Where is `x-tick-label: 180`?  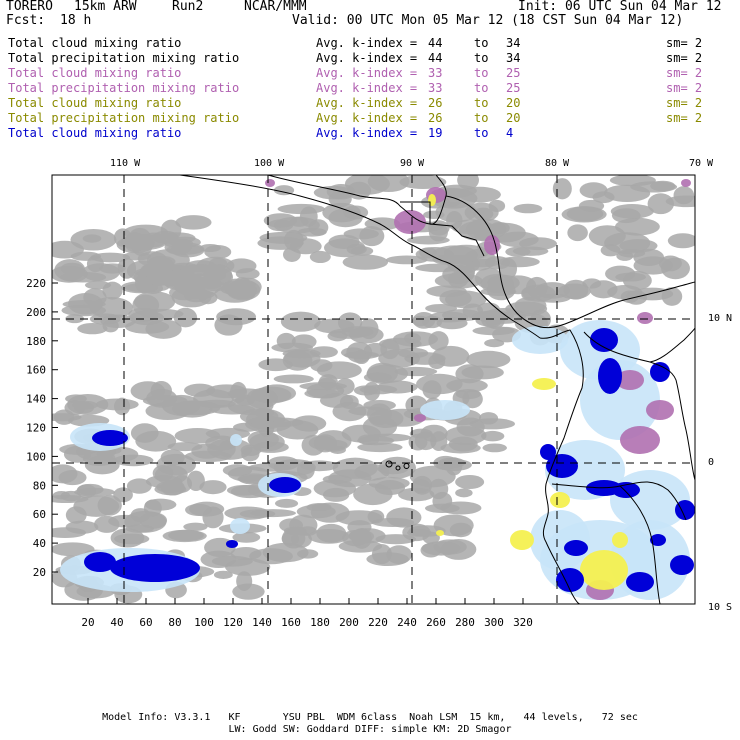 x-tick-label: 180 is located at coordinates (320, 622).